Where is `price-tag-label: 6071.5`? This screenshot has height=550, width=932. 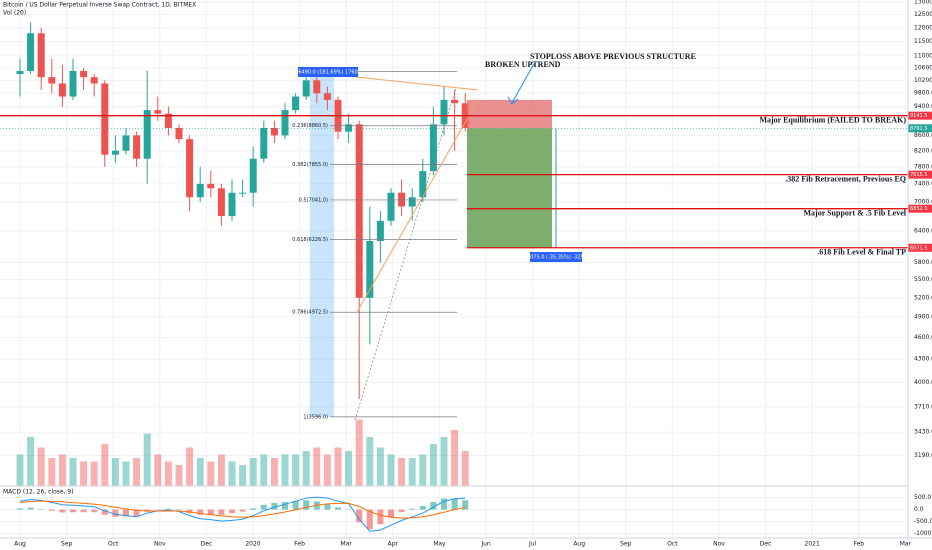
price-tag-label: 6071.5 is located at coordinates (919, 248).